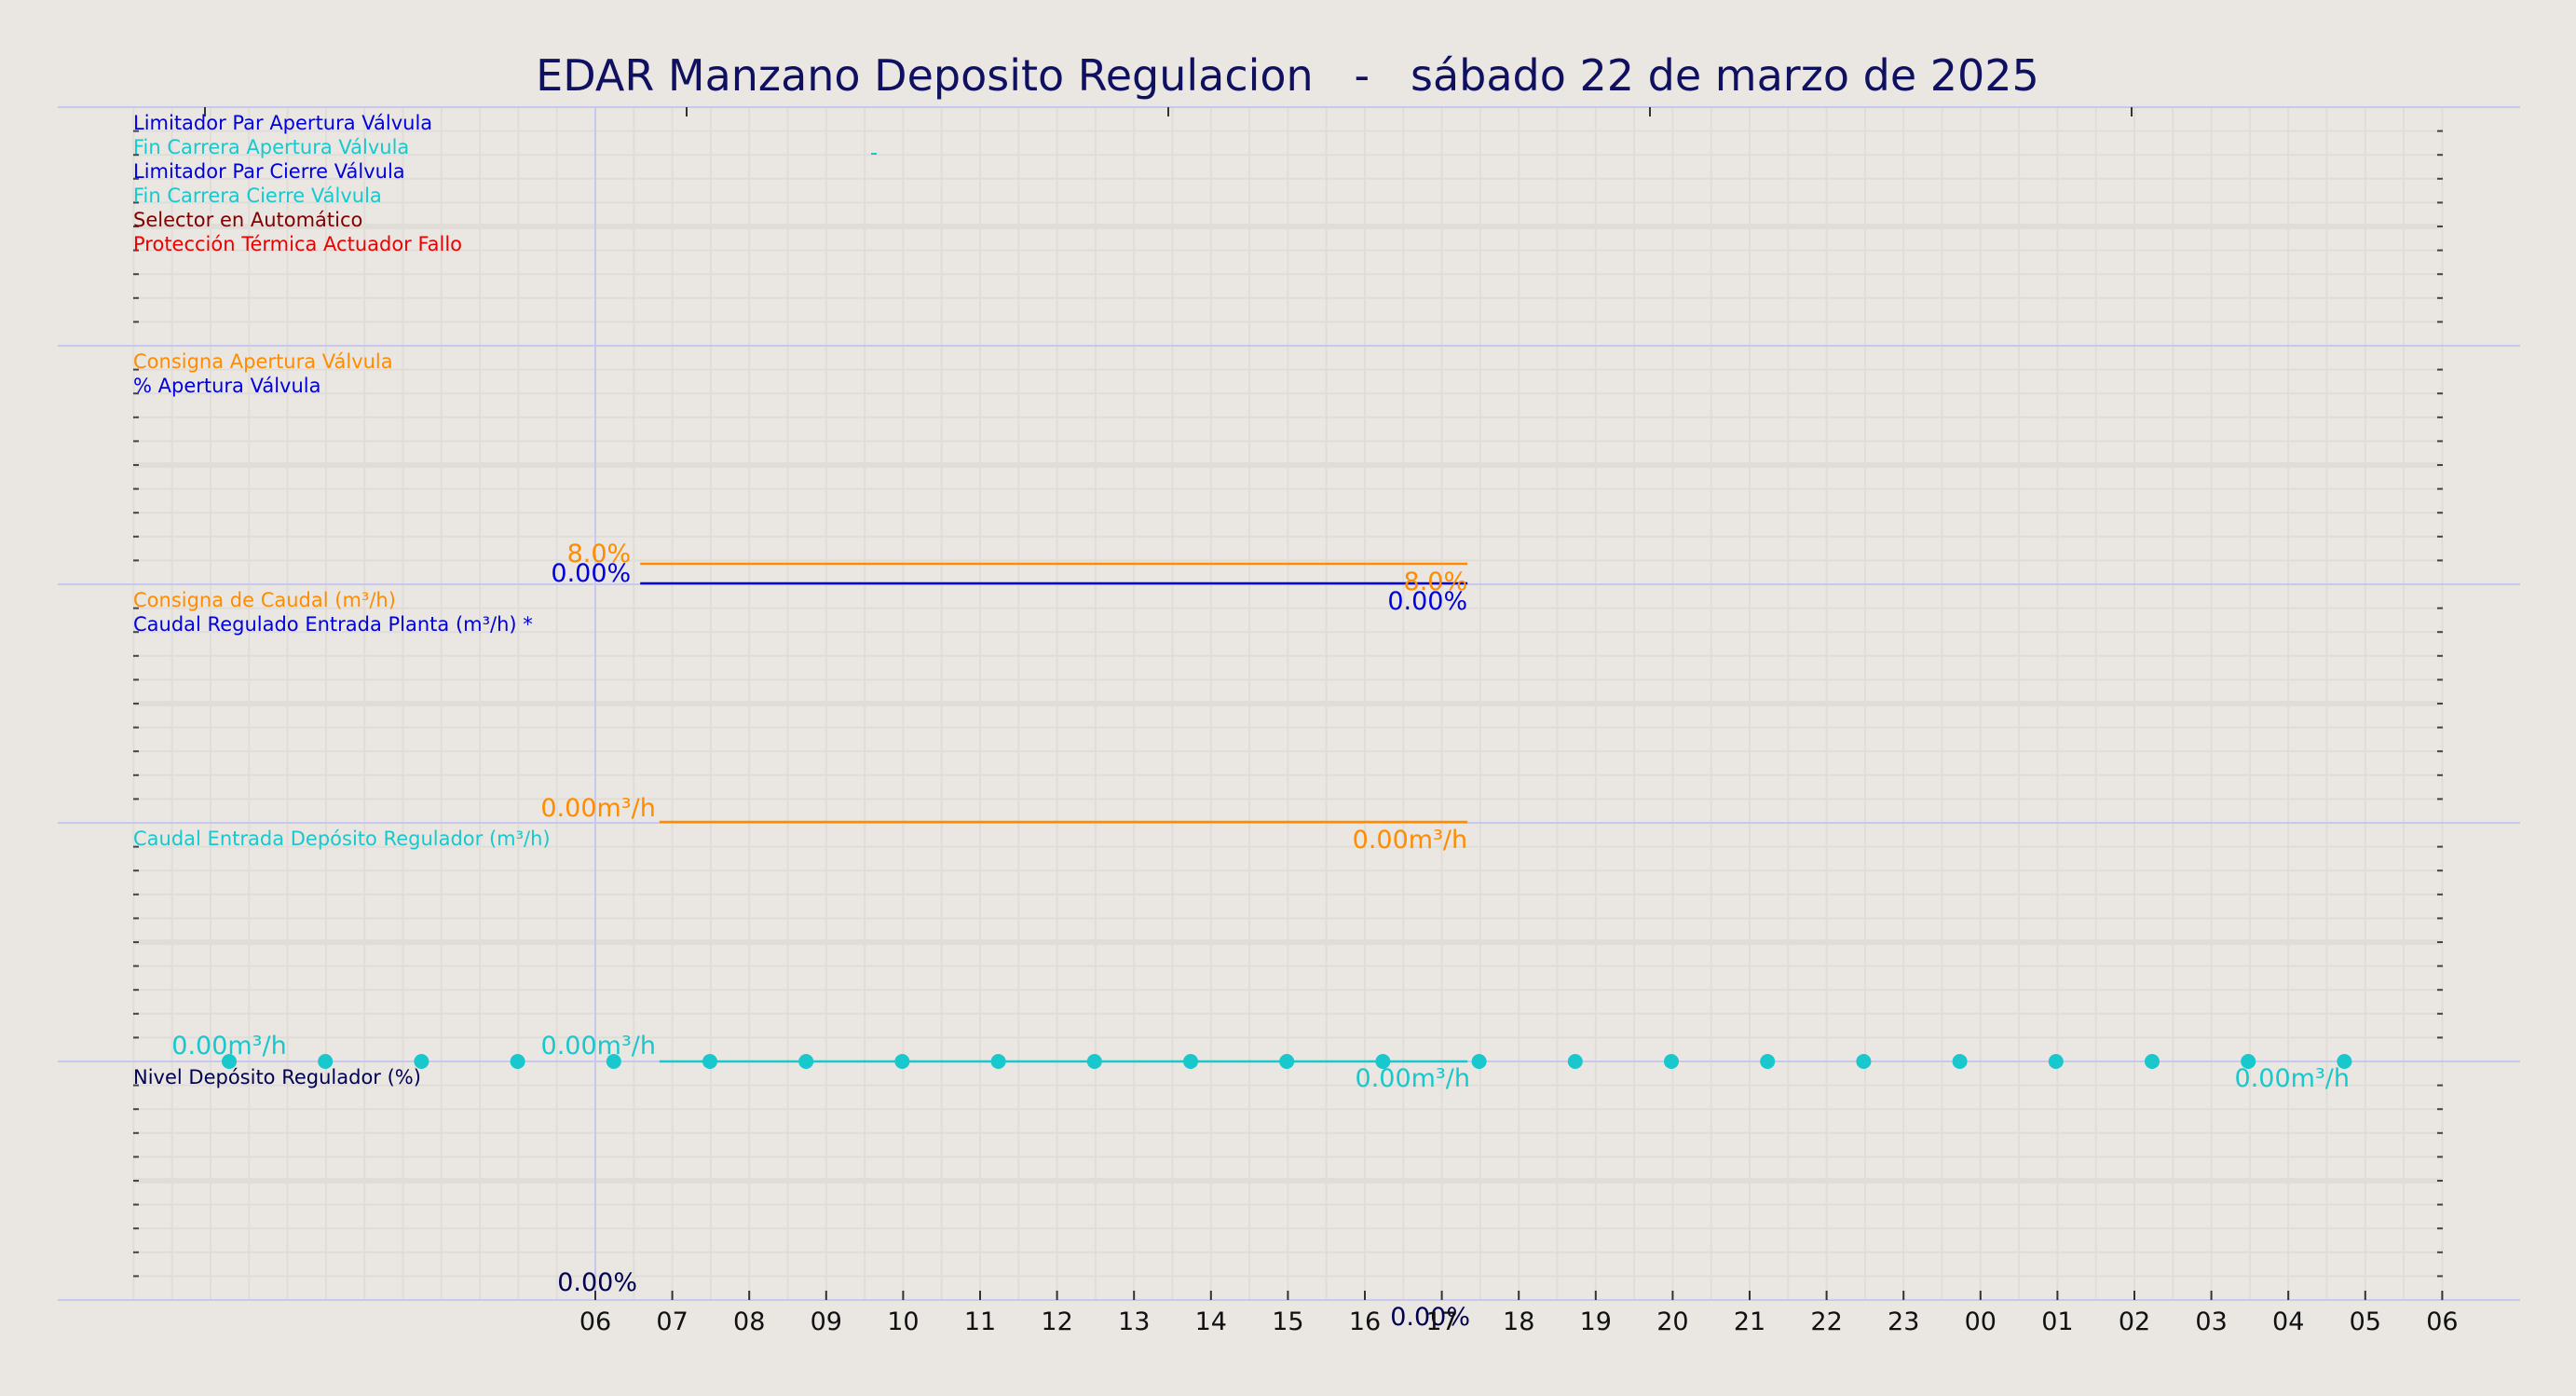  I want to click on legend-entry: Caudal Entrada Depósito Regulador (m³/h), so click(342, 839).